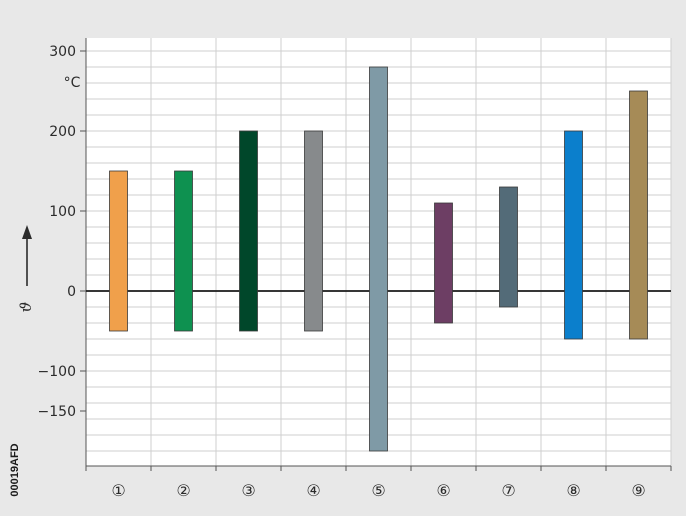  What do you see at coordinates (27, 232) in the screenshot?
I see `y-axis-arrow-head` at bounding box center [27, 232].